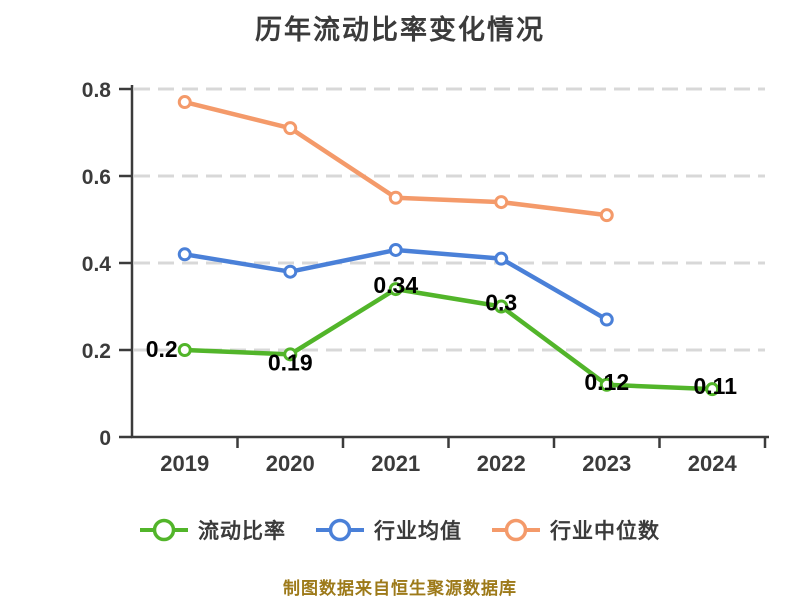 Image resolution: width=800 pixels, height=600 pixels. I want to click on y-tick-label-0.6: 0.6, so click(96, 177).